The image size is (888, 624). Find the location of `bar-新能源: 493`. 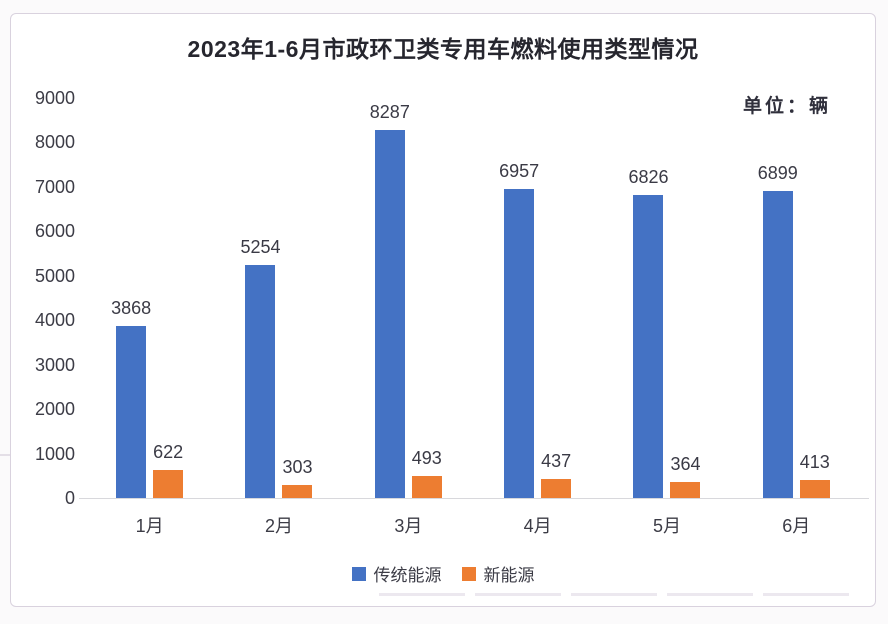

bar-新能源: 493 is located at coordinates (427, 473).